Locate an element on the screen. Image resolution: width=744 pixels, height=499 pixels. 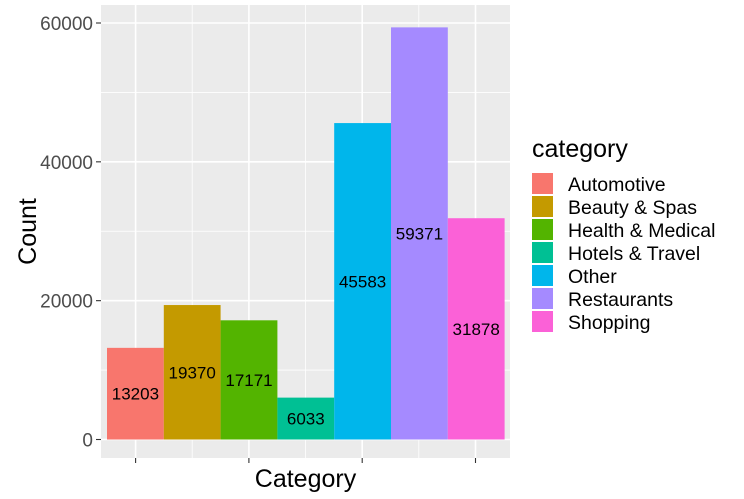
legend-label: Health & Medical is located at coordinates (641, 231).